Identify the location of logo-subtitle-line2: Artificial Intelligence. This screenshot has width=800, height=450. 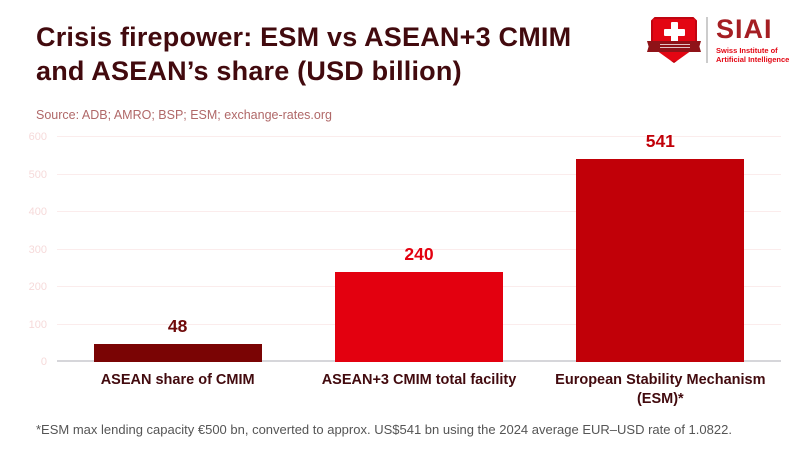
(753, 59).